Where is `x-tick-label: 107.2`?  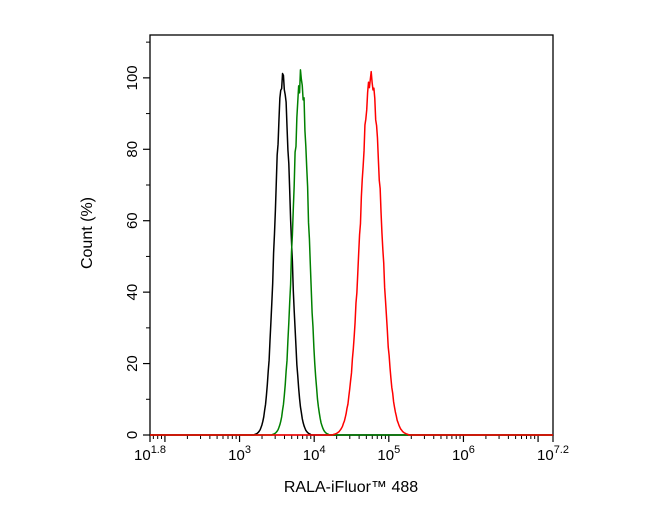
x-tick-label: 107.2 is located at coordinates (553, 454).